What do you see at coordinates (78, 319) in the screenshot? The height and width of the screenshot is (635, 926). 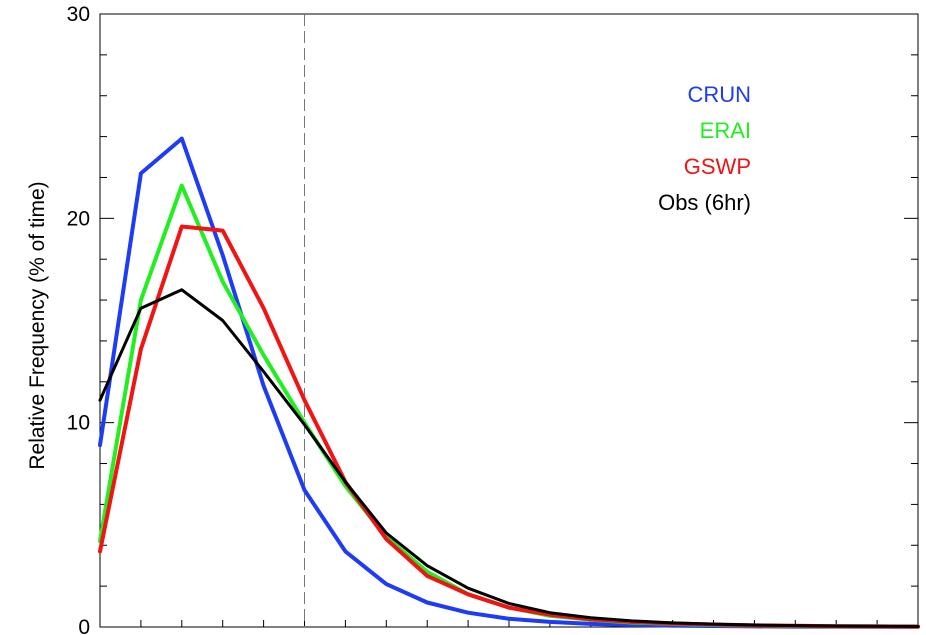 I see `y-tick-labels: 0 10 20 30` at bounding box center [78, 319].